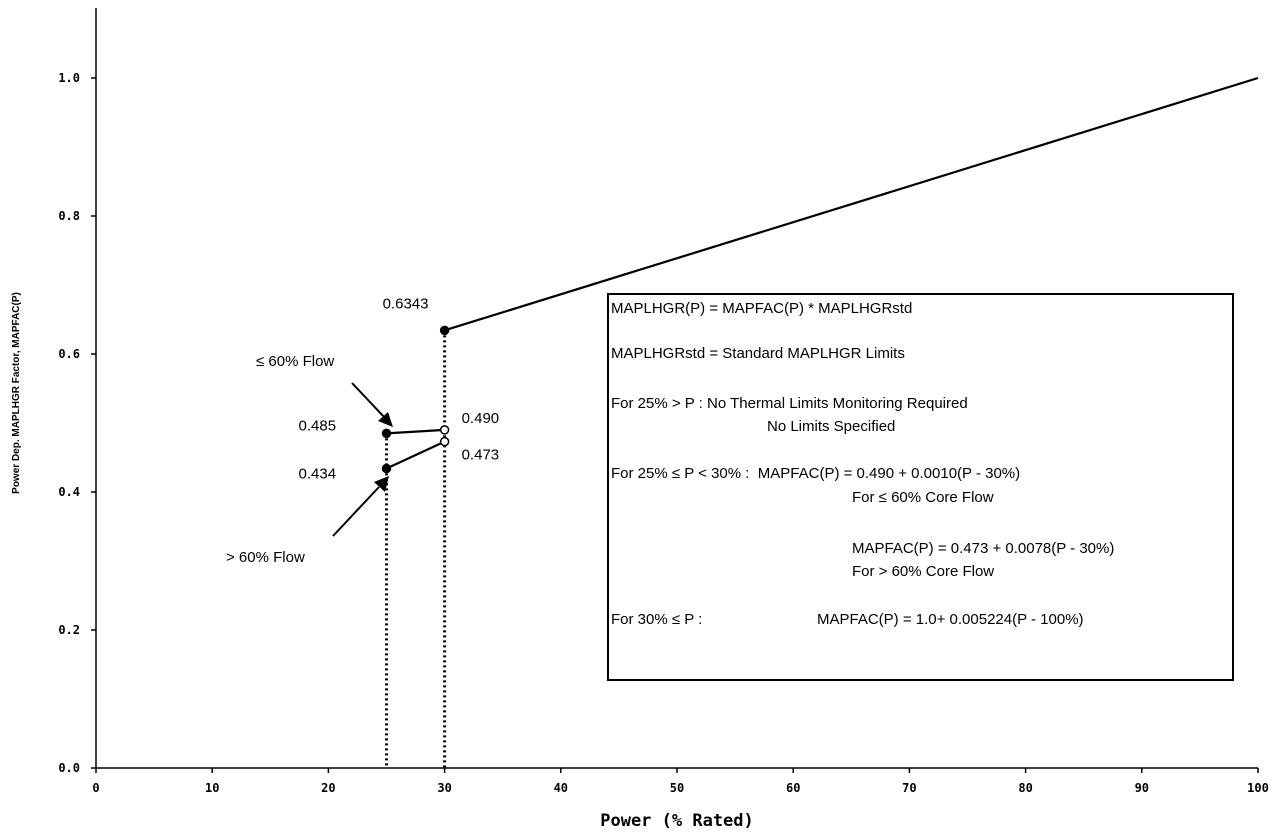 The width and height of the screenshot is (1280, 834). I want to click on x-tick-label: 100, so click(1258, 788).